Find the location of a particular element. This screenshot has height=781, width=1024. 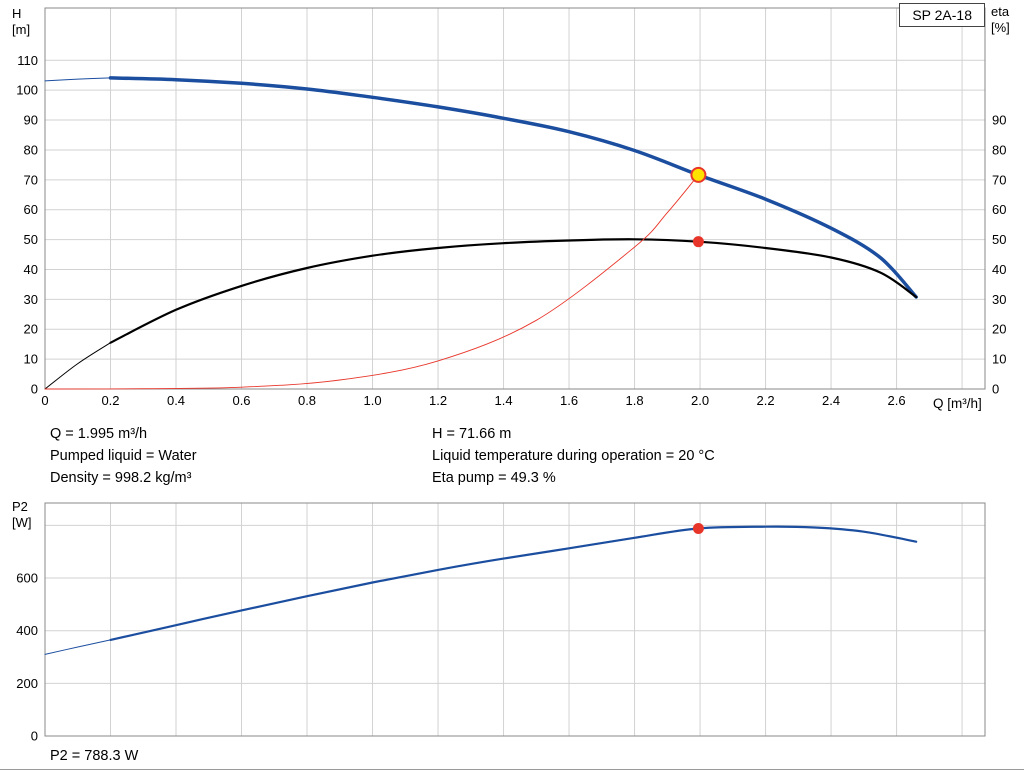

info-pumped-liquid: Pumped liquid = Water is located at coordinates (123, 456).